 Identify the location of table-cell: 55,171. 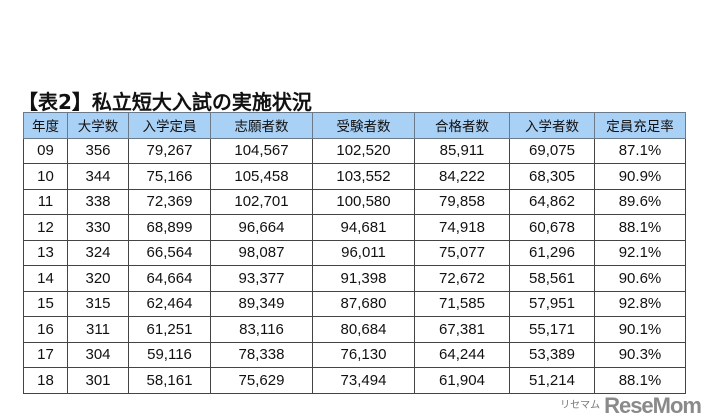
(552, 329).